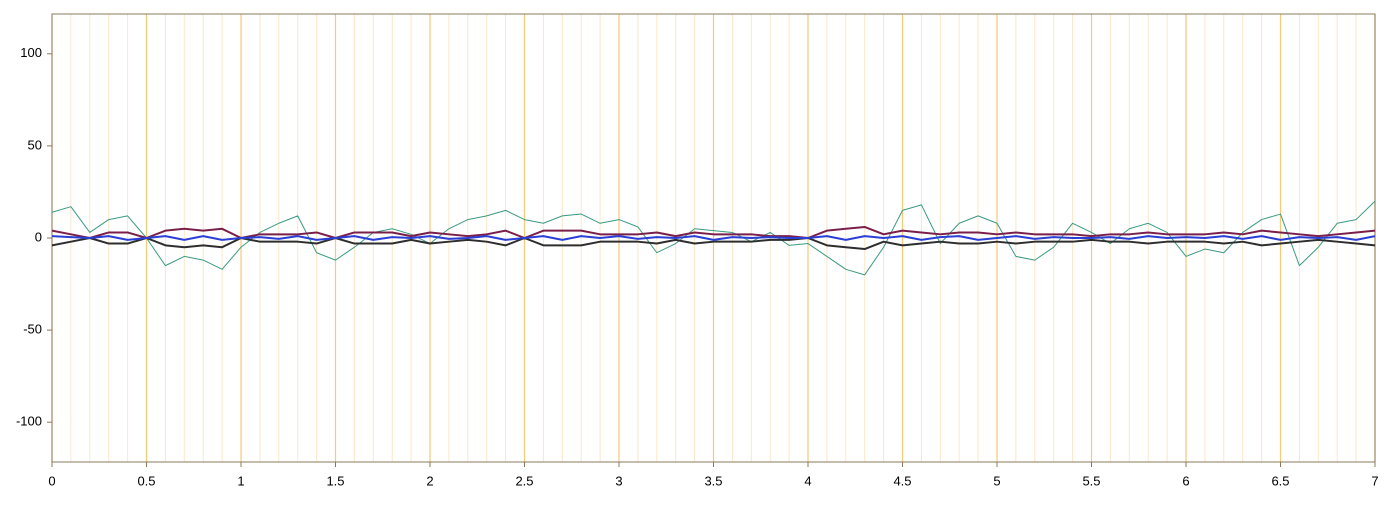 This screenshot has height=505, width=1400. I want to click on x-tick-label: 4, so click(807, 480).